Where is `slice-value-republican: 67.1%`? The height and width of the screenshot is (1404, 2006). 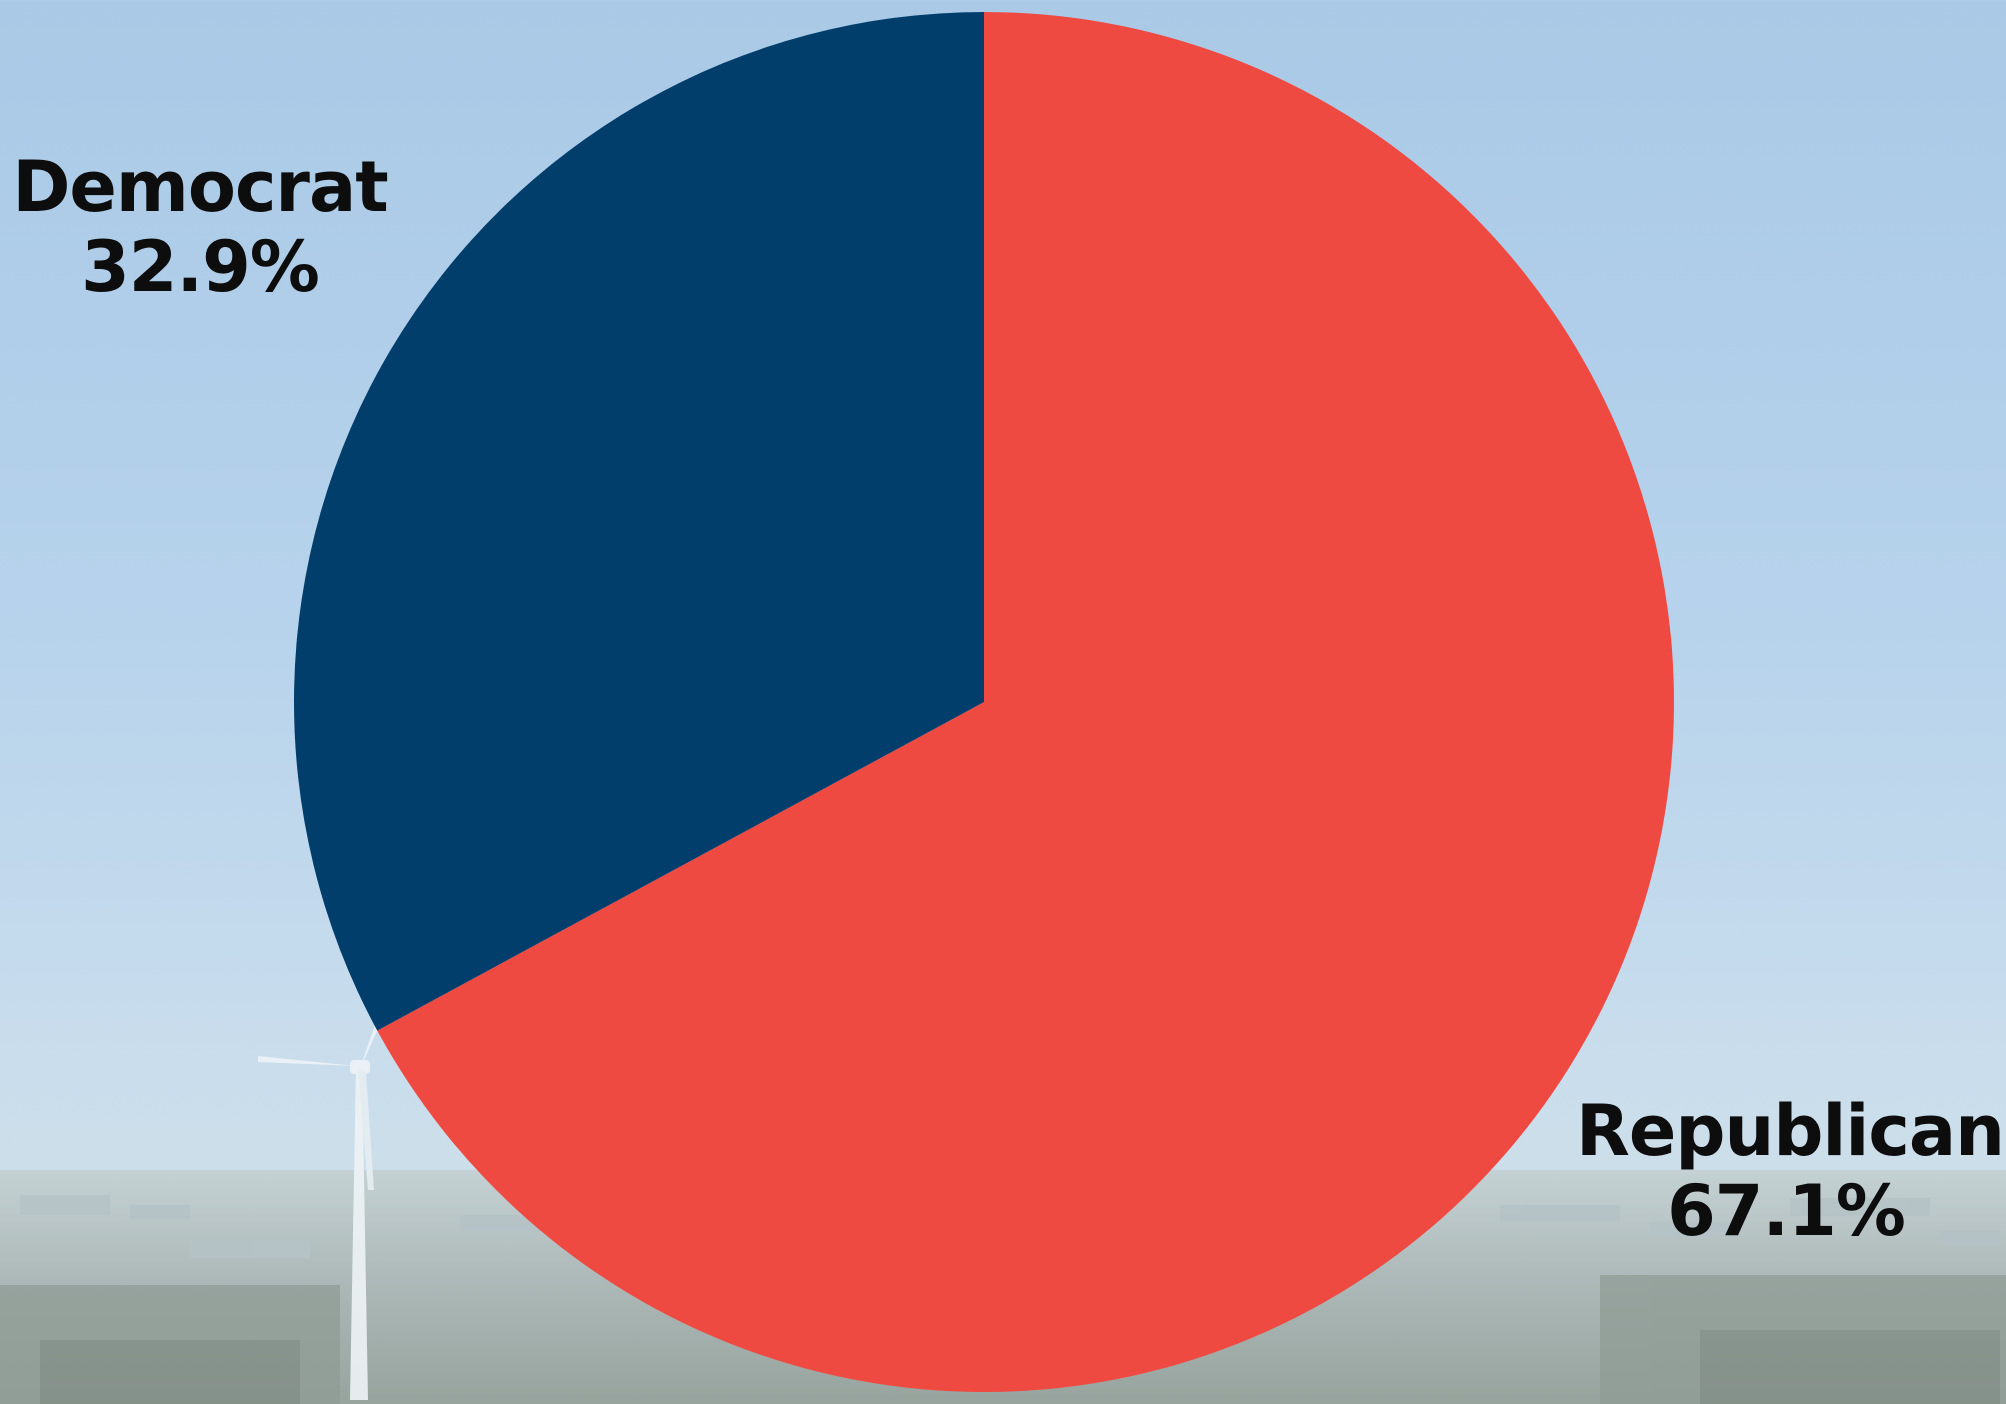
slice-value-republican: 67.1% is located at coordinates (1786, 1210).